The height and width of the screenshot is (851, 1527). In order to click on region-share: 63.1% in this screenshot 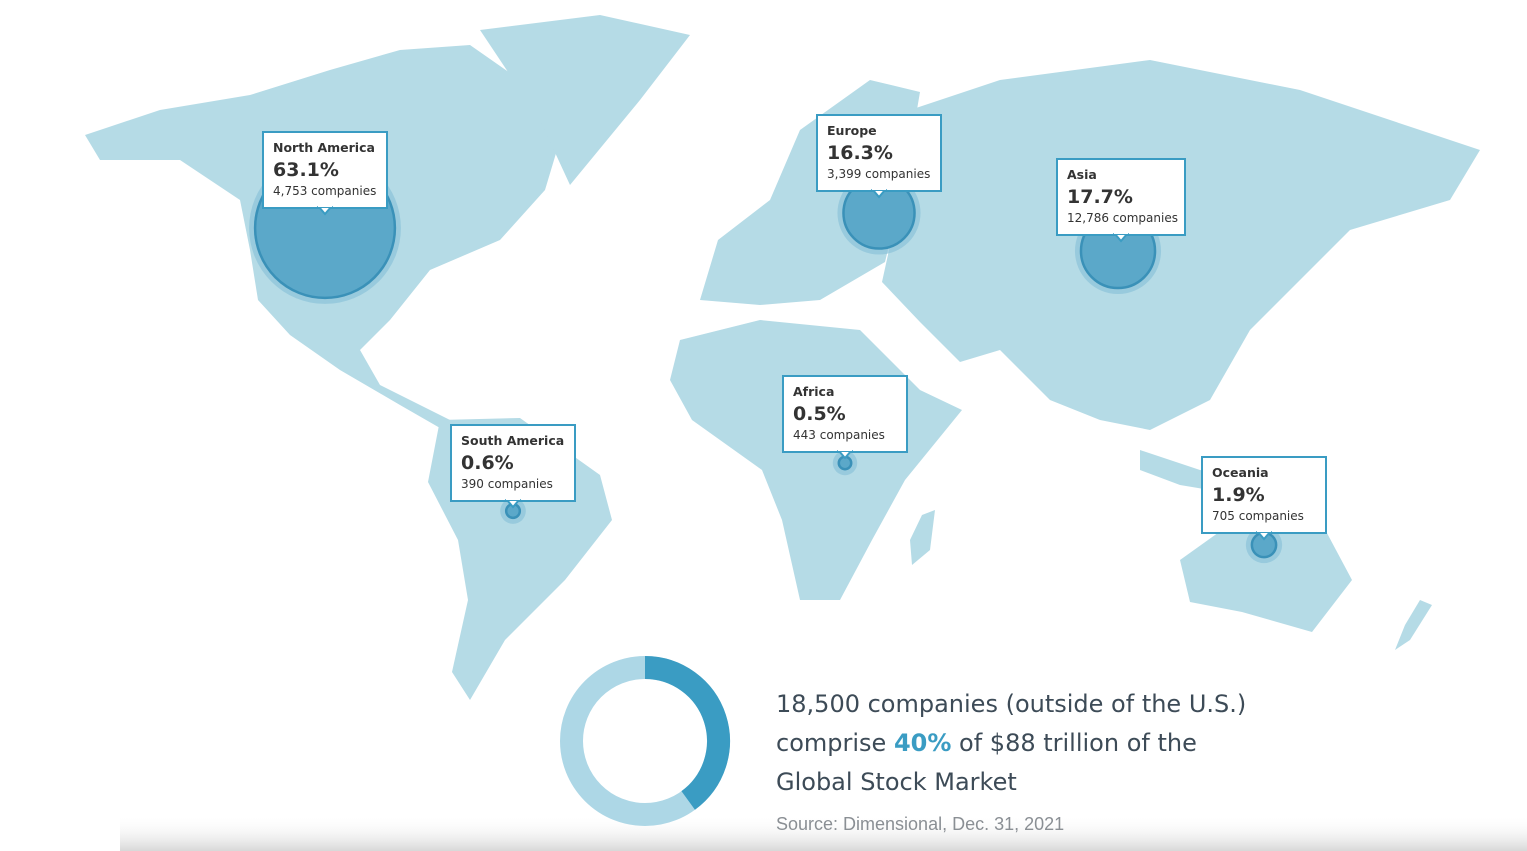, I will do `click(306, 170)`.